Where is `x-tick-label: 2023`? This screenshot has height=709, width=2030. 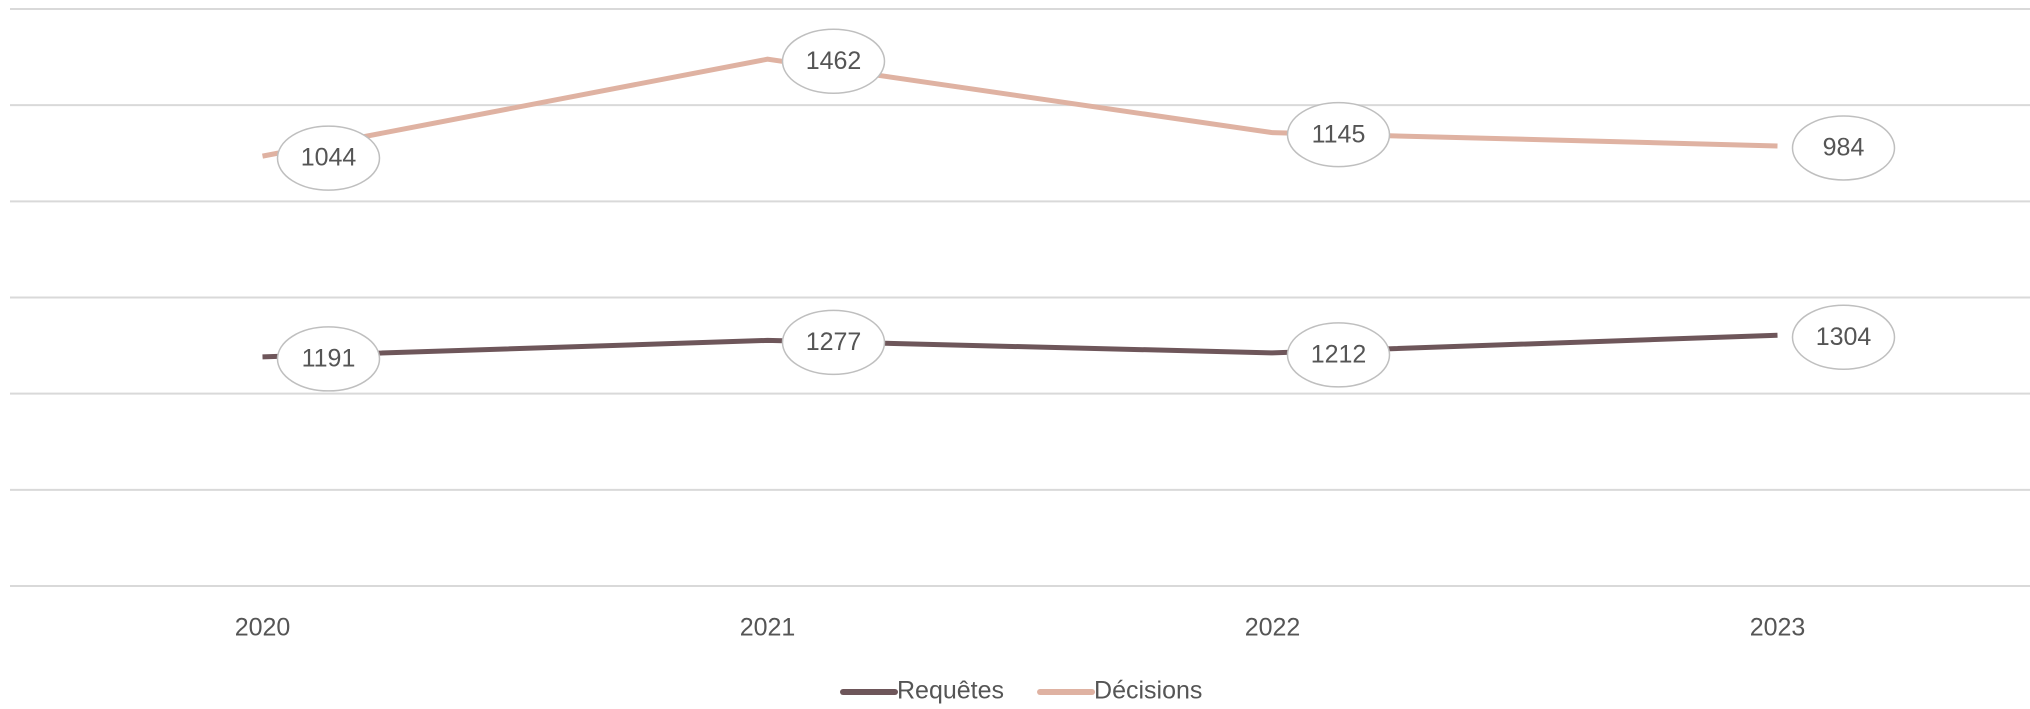
x-tick-label: 2023 is located at coordinates (1778, 628).